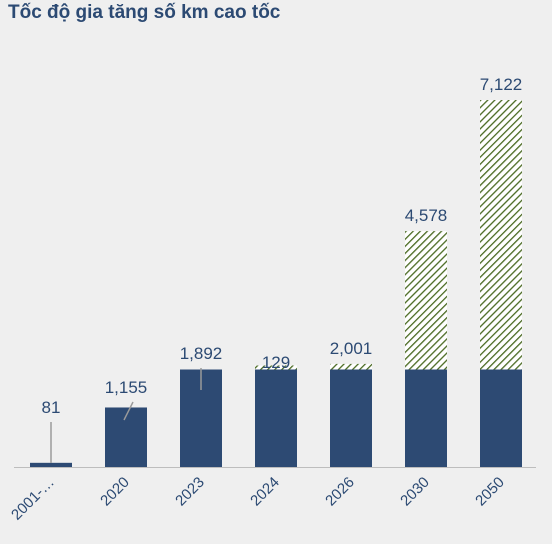 This screenshot has height=544, width=552. Describe the element at coordinates (501, 418) in the screenshot. I see `bar-built-2050` at that location.